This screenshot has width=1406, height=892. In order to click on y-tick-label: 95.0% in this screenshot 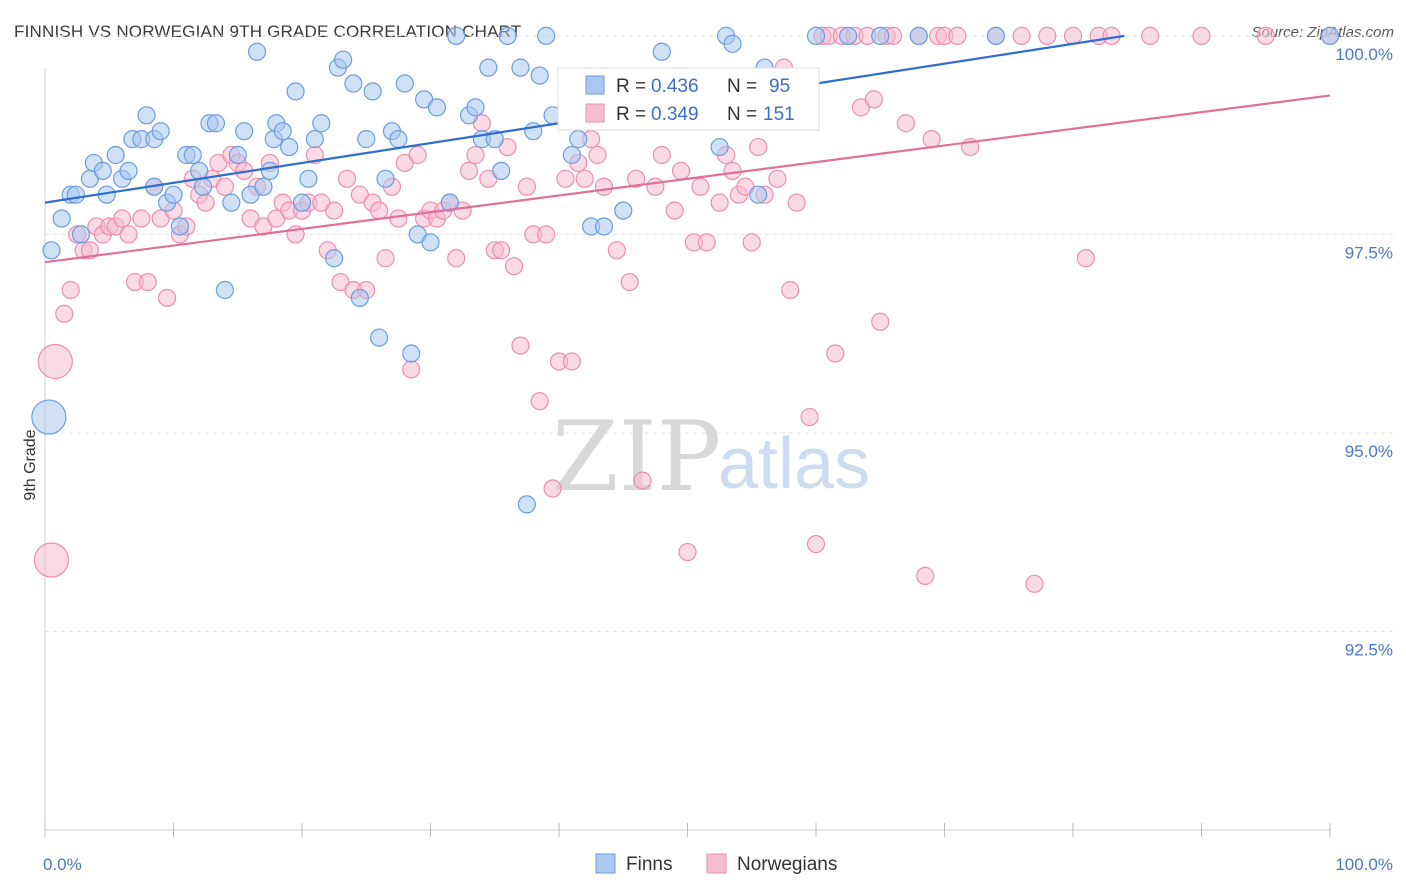, I will do `click(1369, 451)`.